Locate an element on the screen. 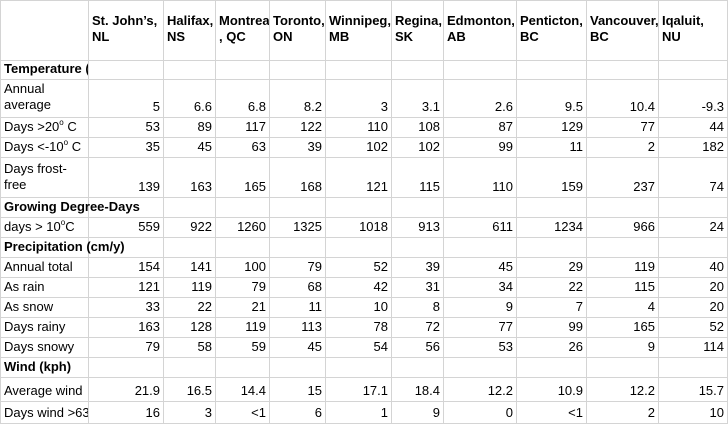 This screenshot has width=728, height=424. row-label: Days wind >63 is located at coordinates (44, 412).